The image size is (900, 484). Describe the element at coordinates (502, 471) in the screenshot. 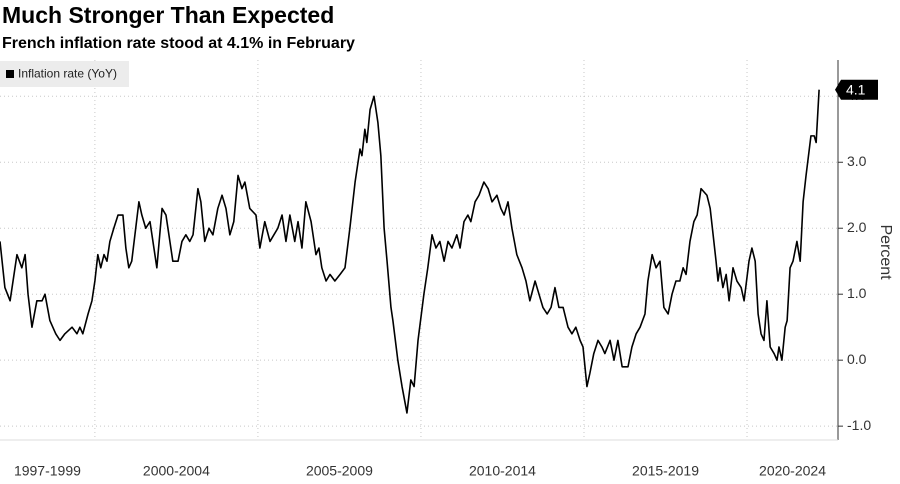

I see `x-period-label: 2010-2014` at that location.